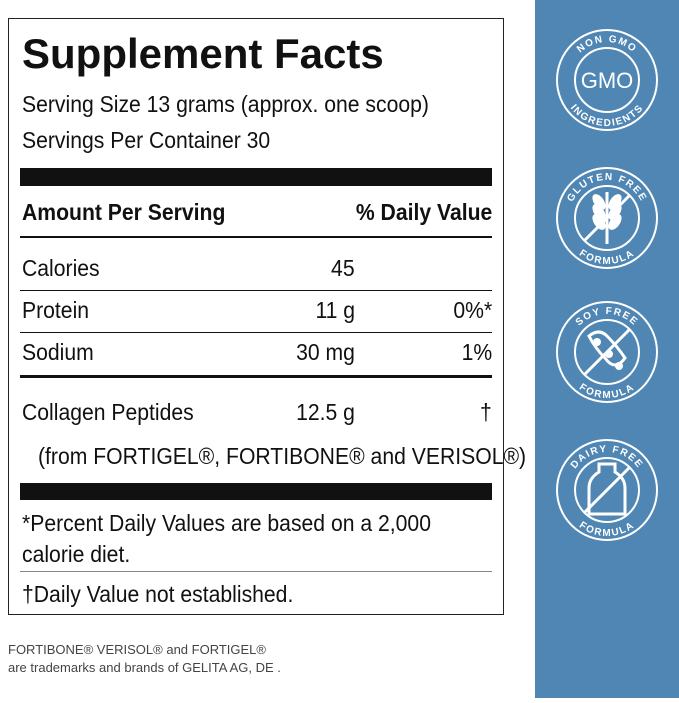  Describe the element at coordinates (423, 212) in the screenshot. I see `dv-header: % Daily Value` at that location.